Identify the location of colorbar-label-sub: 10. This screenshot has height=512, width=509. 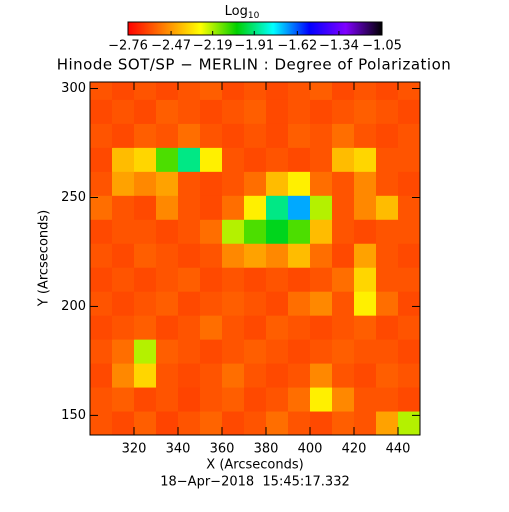
(254, 16).